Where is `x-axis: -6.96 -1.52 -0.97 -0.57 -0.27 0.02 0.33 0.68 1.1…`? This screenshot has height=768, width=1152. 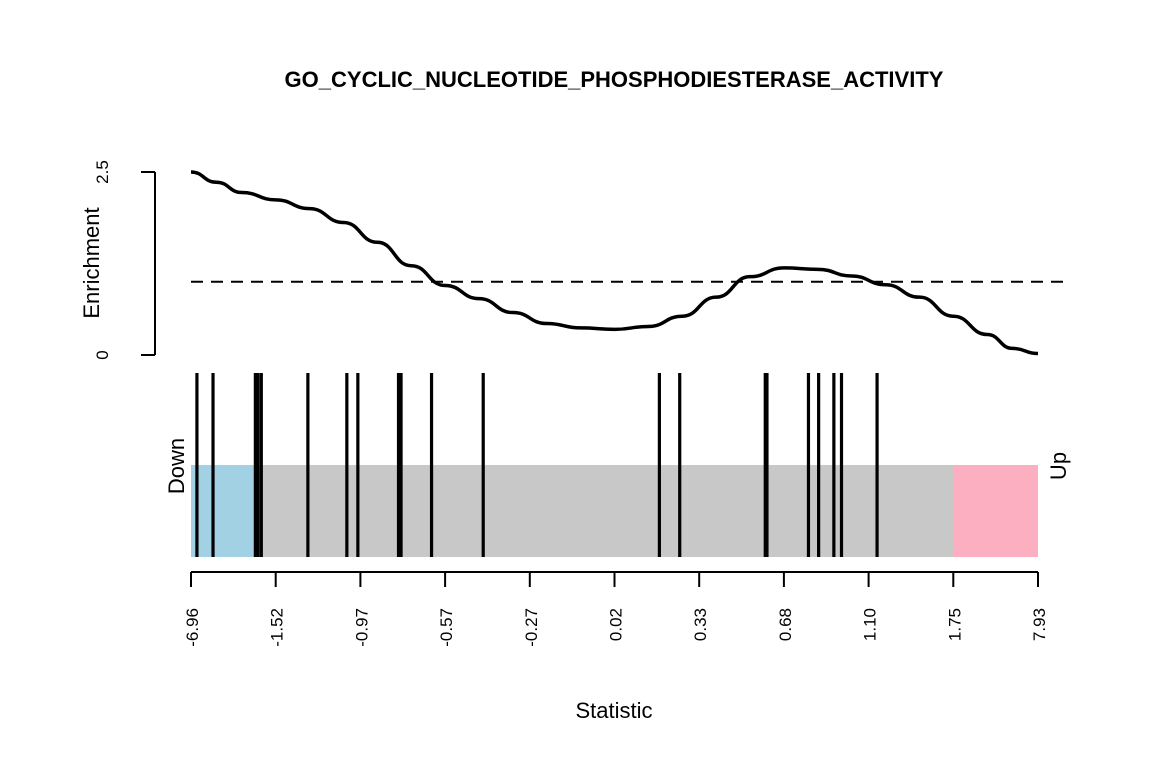 x-axis: -6.96 -1.52 -0.97 -0.57 -0.27 0.02 0.33 0.68 1.1… is located at coordinates (616, 647).